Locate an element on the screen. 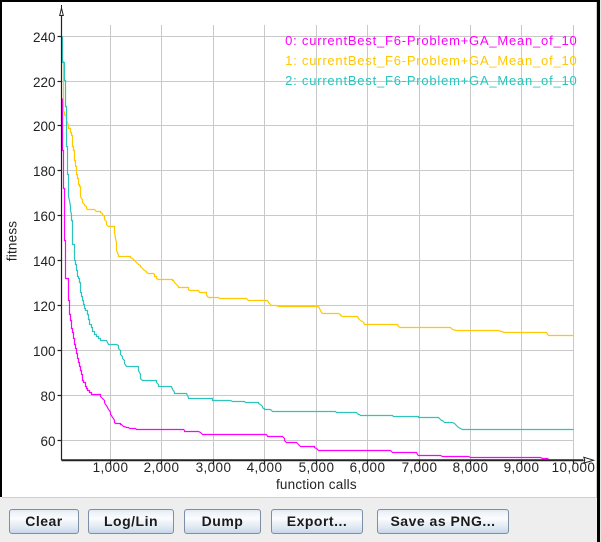  svg-text: 7,000 is located at coordinates (420, 467).